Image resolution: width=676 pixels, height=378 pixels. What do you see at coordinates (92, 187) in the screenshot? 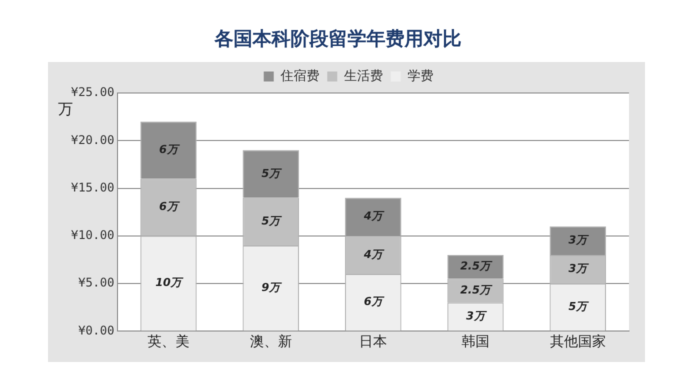
I see `y-tick-label: ¥15.00` at bounding box center [92, 187].